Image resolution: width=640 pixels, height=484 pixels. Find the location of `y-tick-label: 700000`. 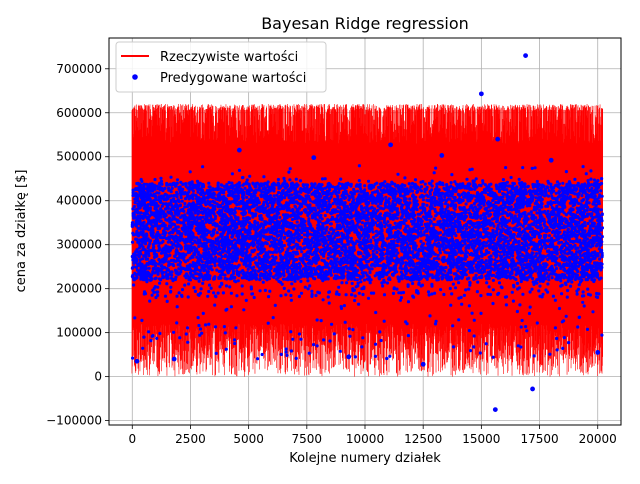

y-tick-label: 700000 is located at coordinates (79, 69).